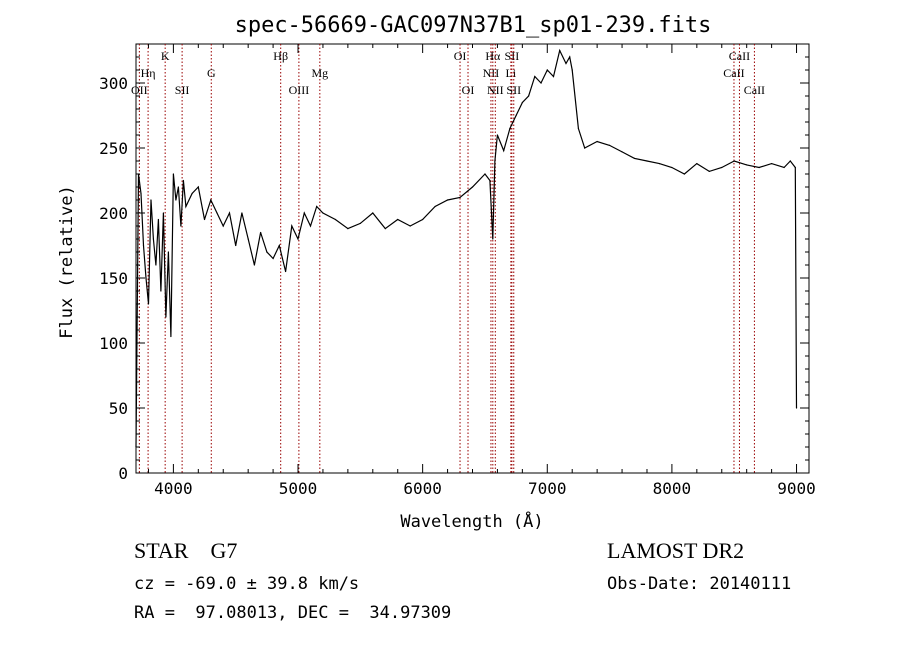 The image size is (900, 649). Describe the element at coordinates (113, 278) in the screenshot. I see `y-tick-label-150: 150` at that location.